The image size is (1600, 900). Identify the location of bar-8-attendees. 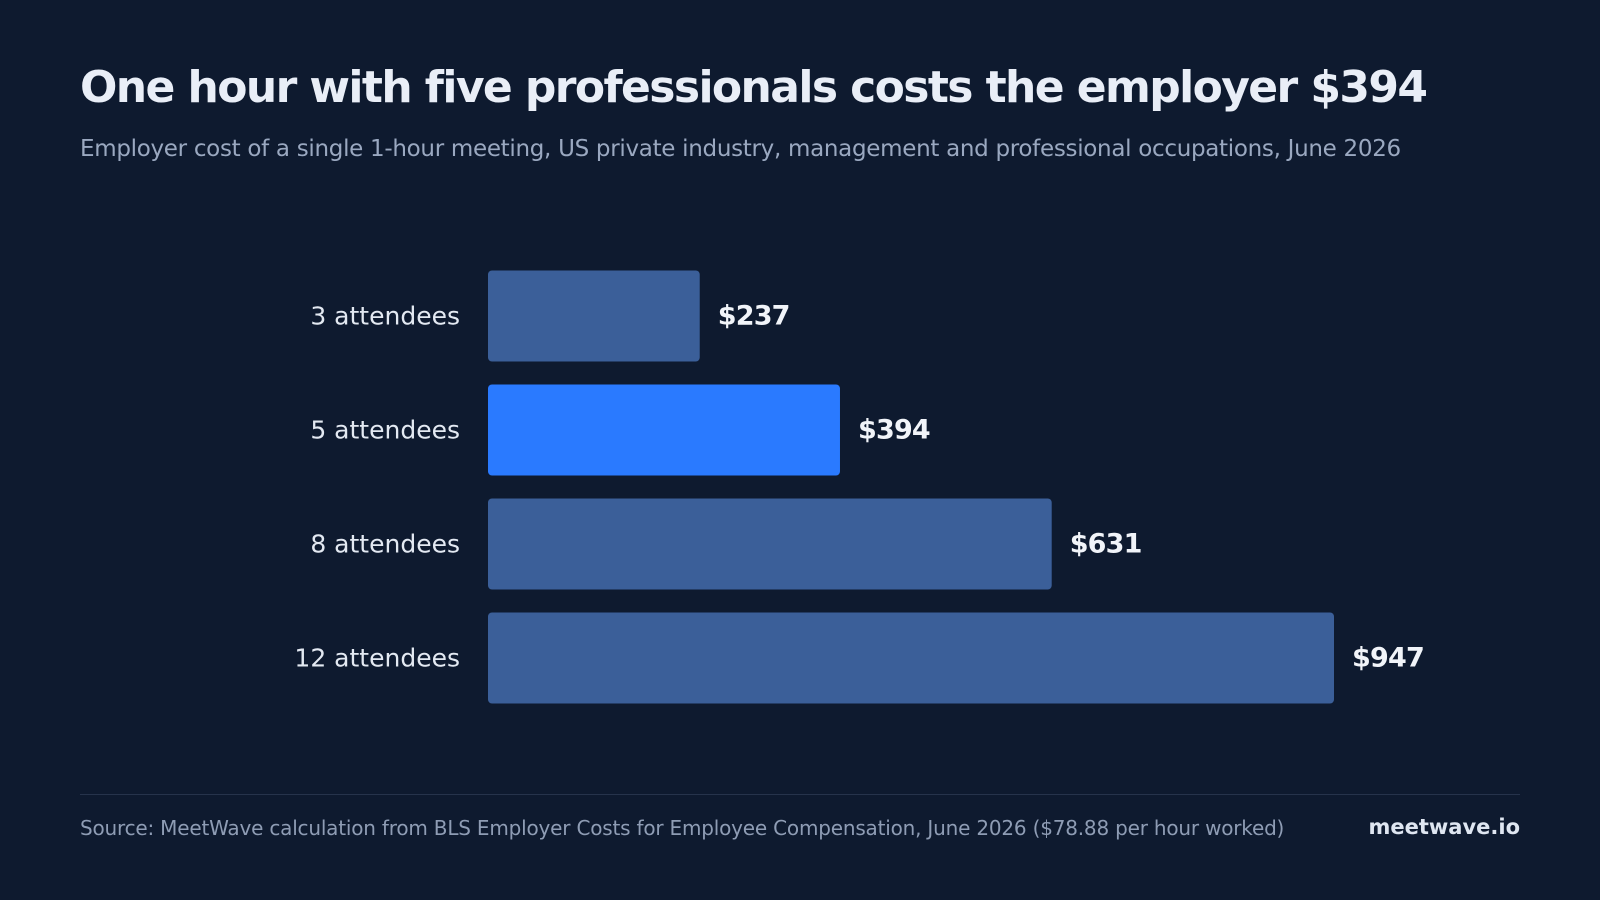
(770, 544).